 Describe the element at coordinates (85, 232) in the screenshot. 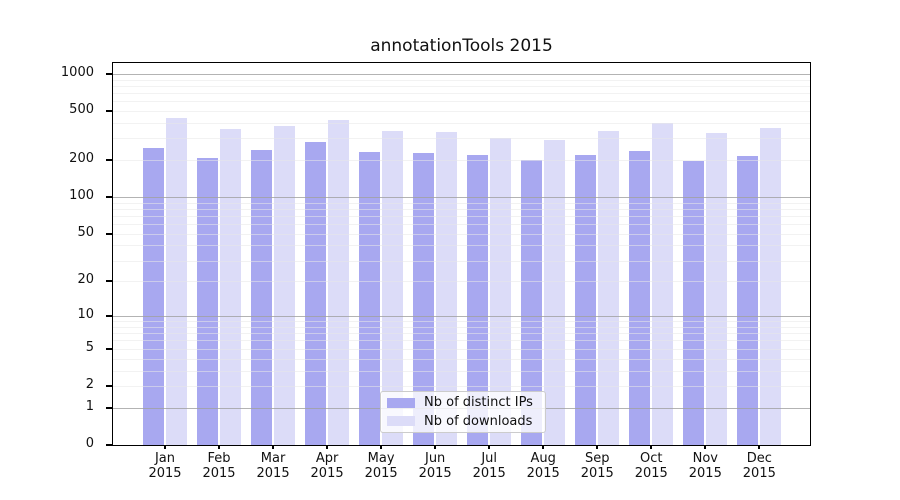

I see `y-tick-label: 50` at that location.